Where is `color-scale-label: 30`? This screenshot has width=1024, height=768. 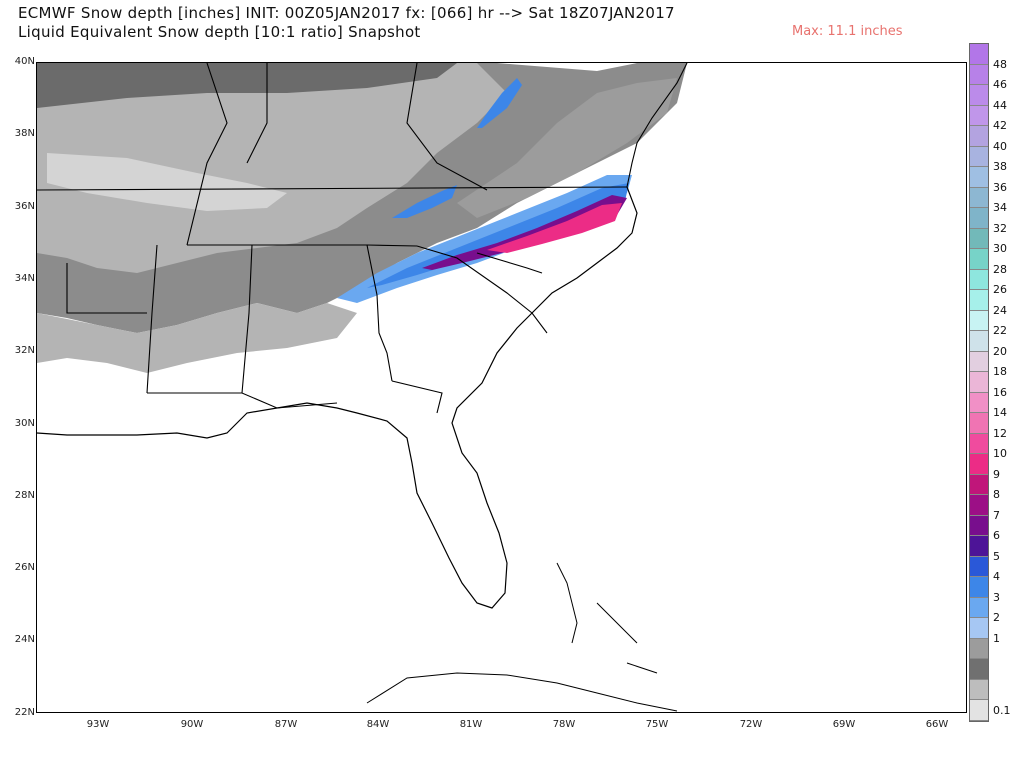 color-scale-label: 30 is located at coordinates (1000, 249).